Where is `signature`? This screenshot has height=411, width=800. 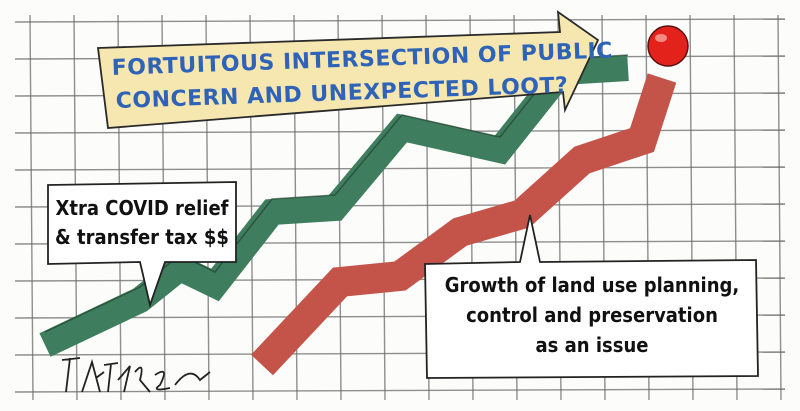
signature is located at coordinates (136, 375).